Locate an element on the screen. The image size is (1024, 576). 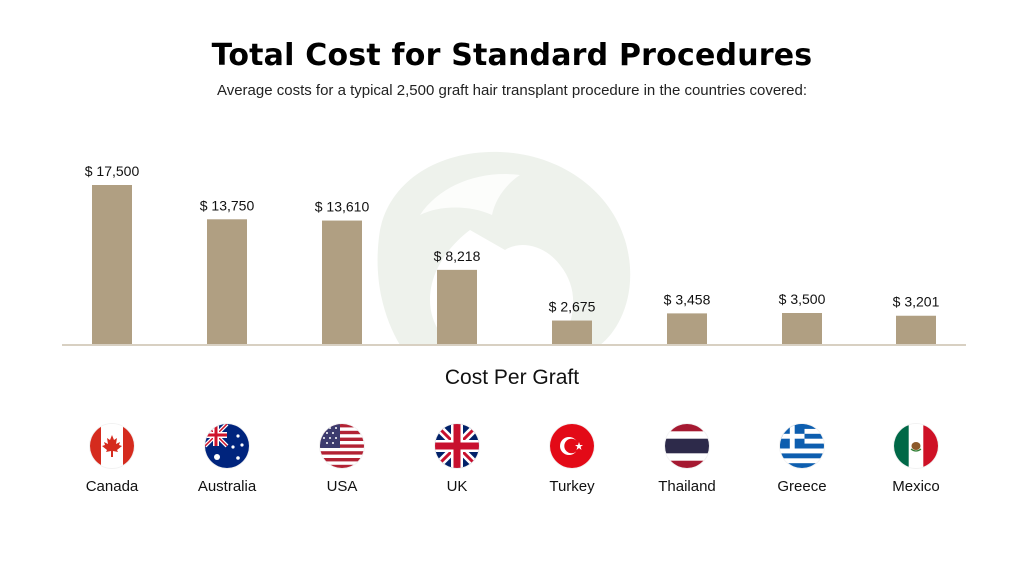
australia-flag-icon is located at coordinates (227, 446).